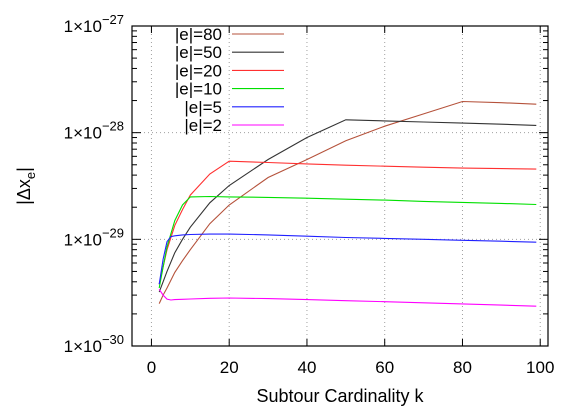 This screenshot has width=588, height=412. I want to click on legend-label: |e|=80, so click(198, 34).